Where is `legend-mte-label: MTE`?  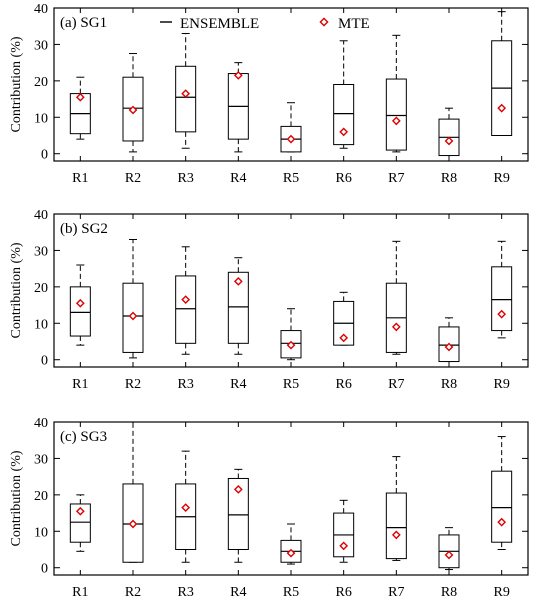 legend-mte-label: MTE is located at coordinates (354, 24).